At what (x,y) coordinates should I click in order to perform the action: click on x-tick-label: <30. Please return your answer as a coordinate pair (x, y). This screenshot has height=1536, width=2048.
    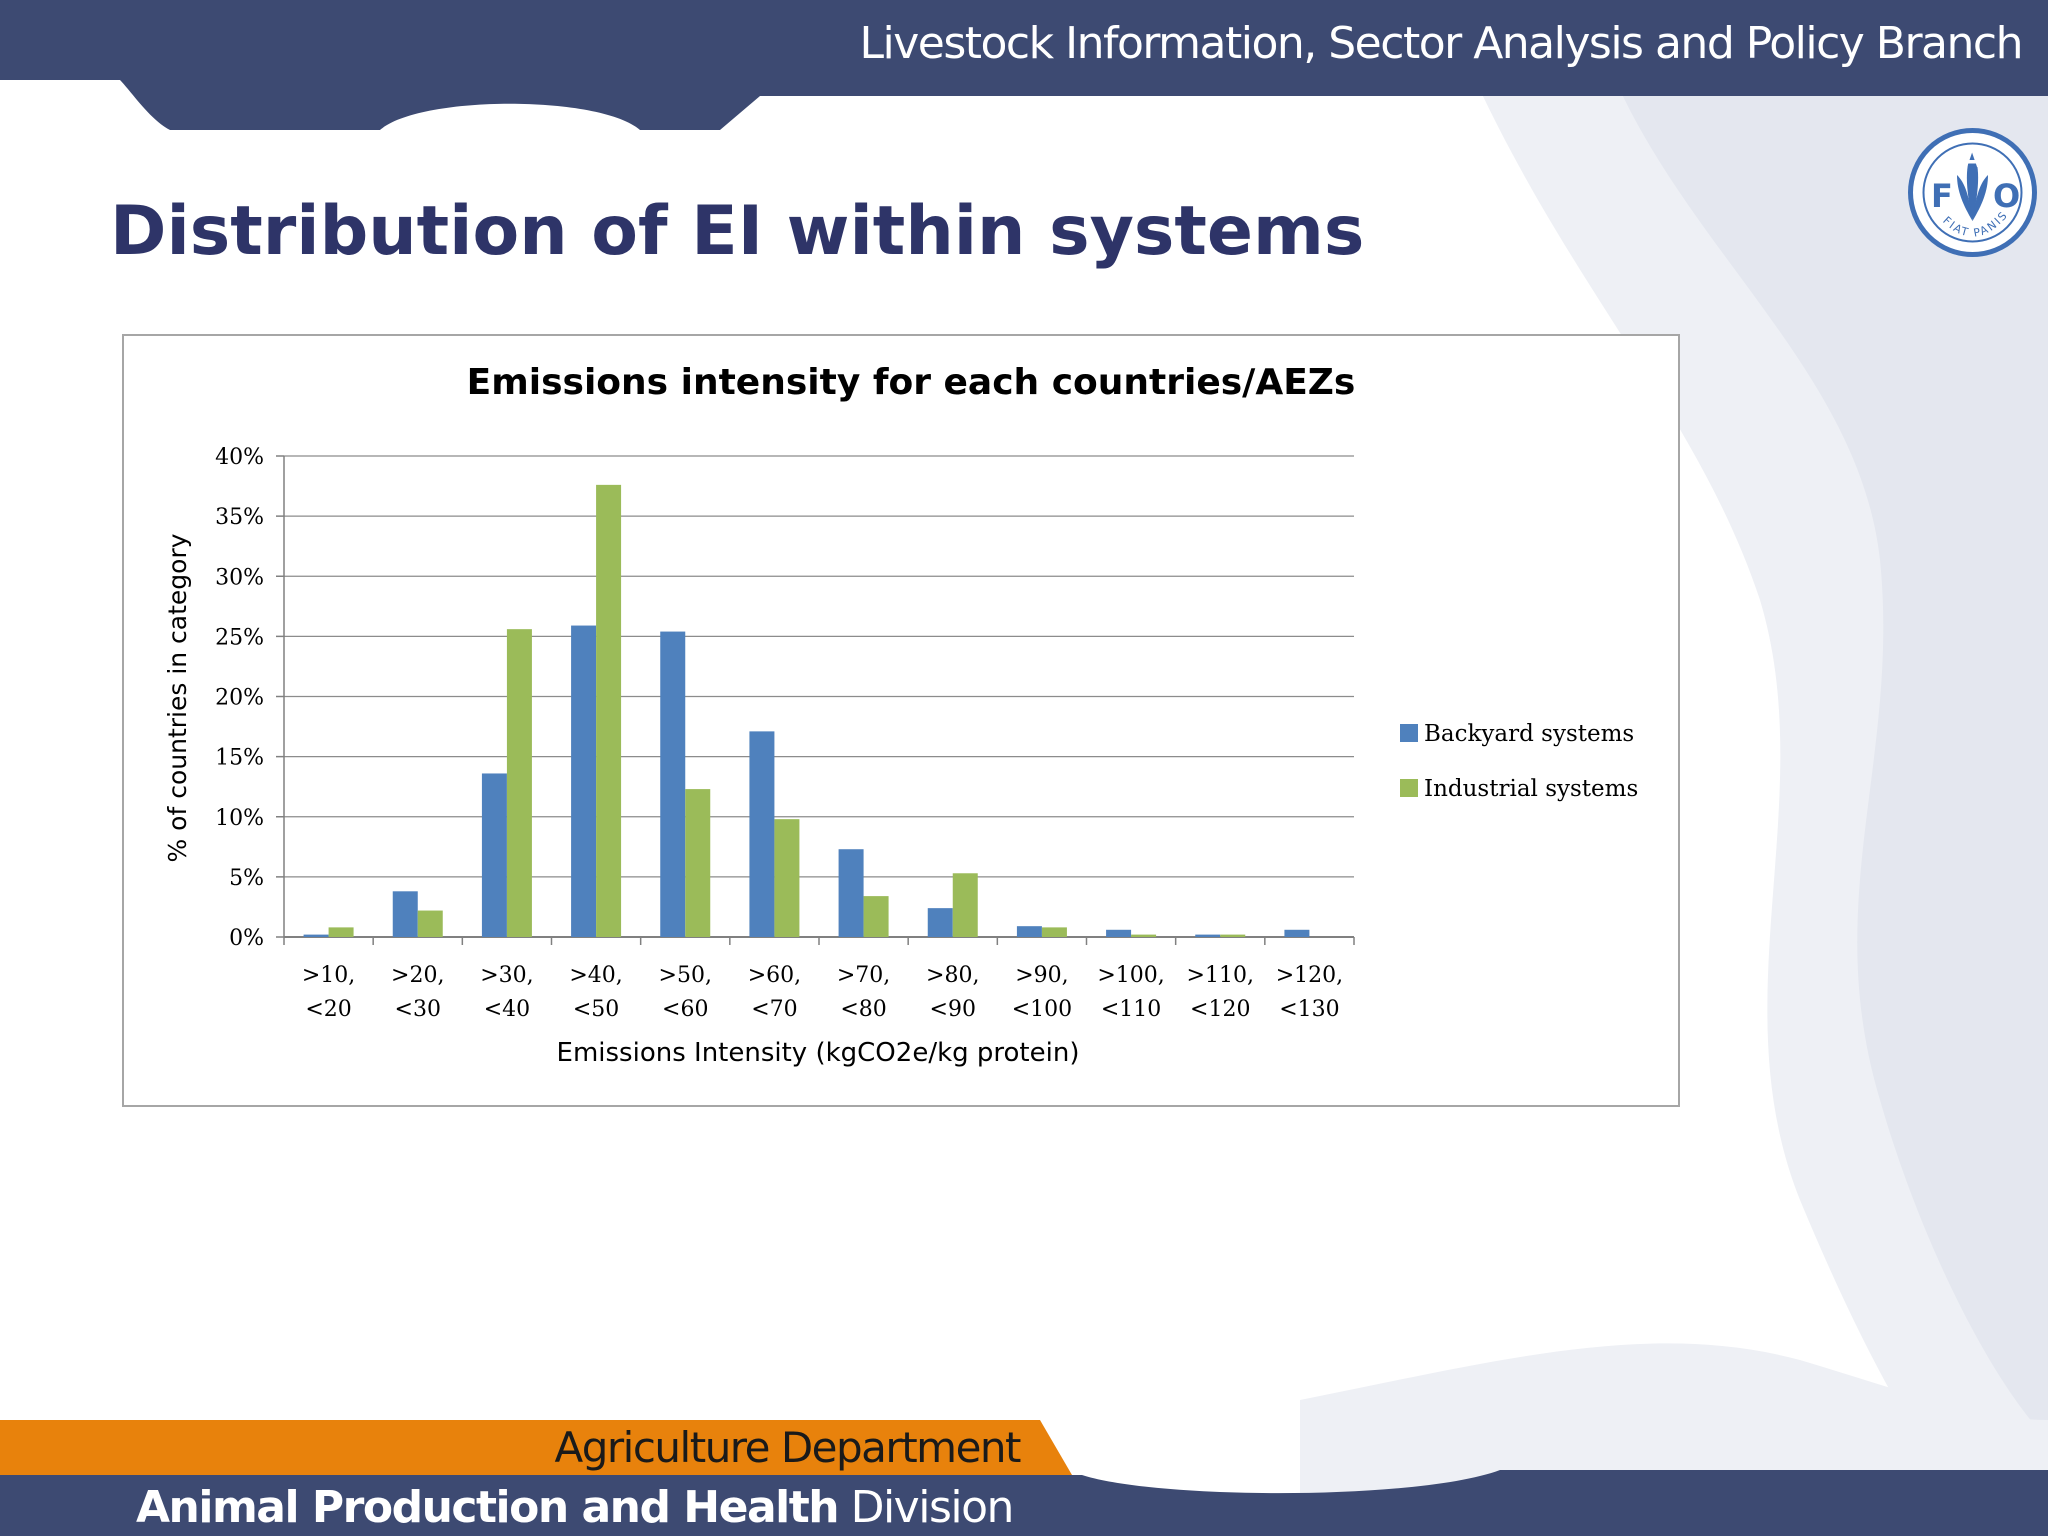
    Looking at the image, I should click on (418, 1009).